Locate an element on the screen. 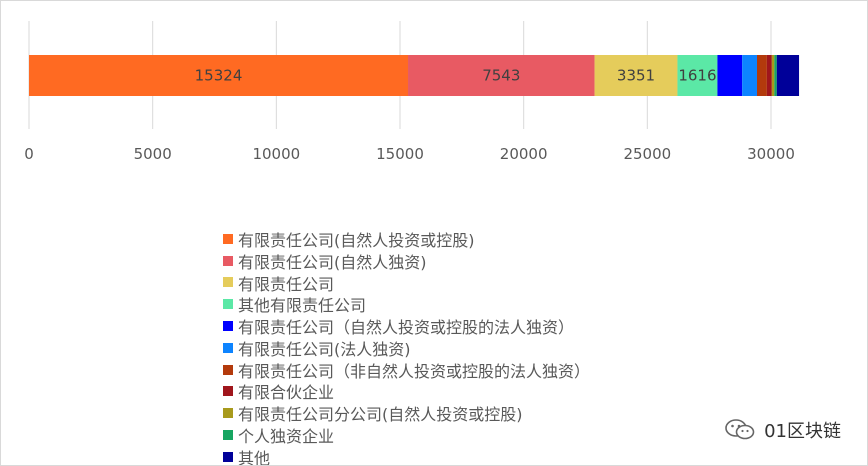 Image resolution: width=868 pixels, height=466 pixels. data-label: 1616 is located at coordinates (697, 76).